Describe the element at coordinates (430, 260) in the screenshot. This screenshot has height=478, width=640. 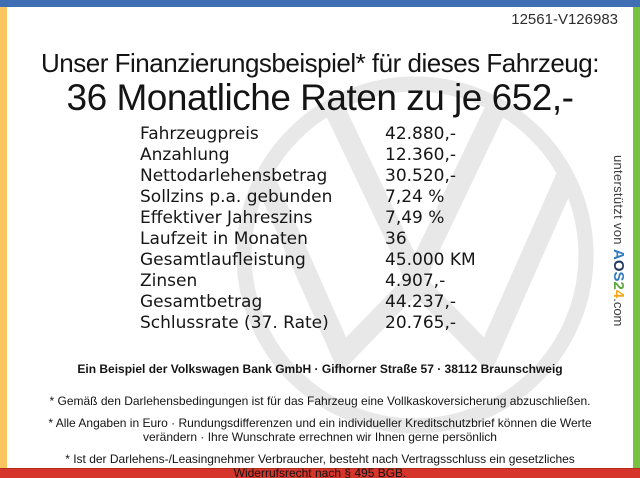
I see `row-value: 45.000 KM` at that location.